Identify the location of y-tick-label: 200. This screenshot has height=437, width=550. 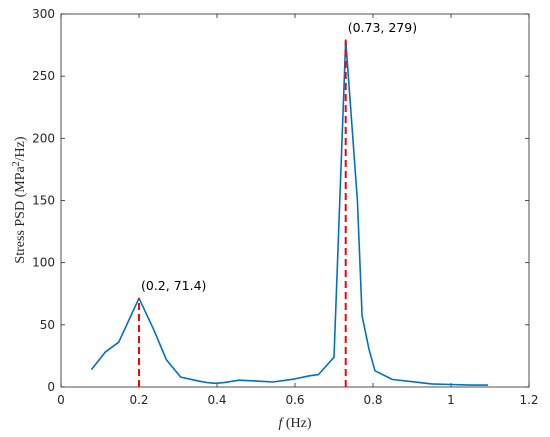
(43, 138).